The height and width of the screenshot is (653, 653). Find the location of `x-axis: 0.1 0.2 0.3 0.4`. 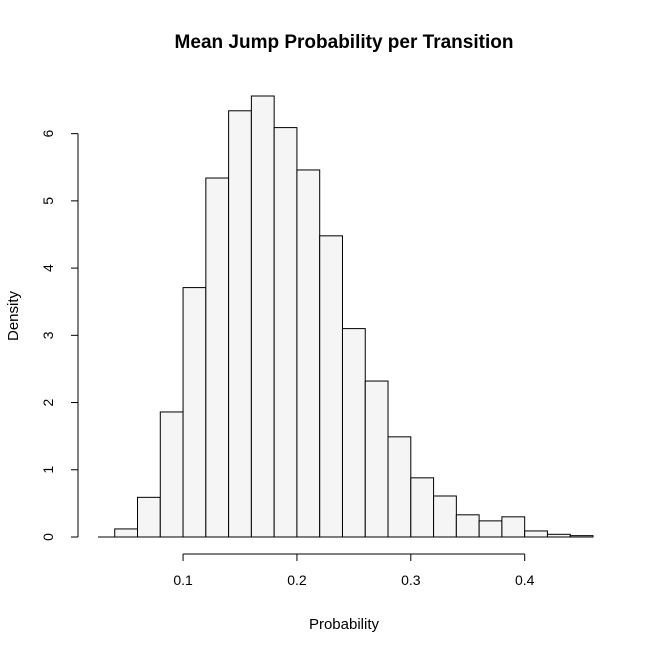

x-axis: 0.1 0.2 0.3 0.4 is located at coordinates (354, 570).